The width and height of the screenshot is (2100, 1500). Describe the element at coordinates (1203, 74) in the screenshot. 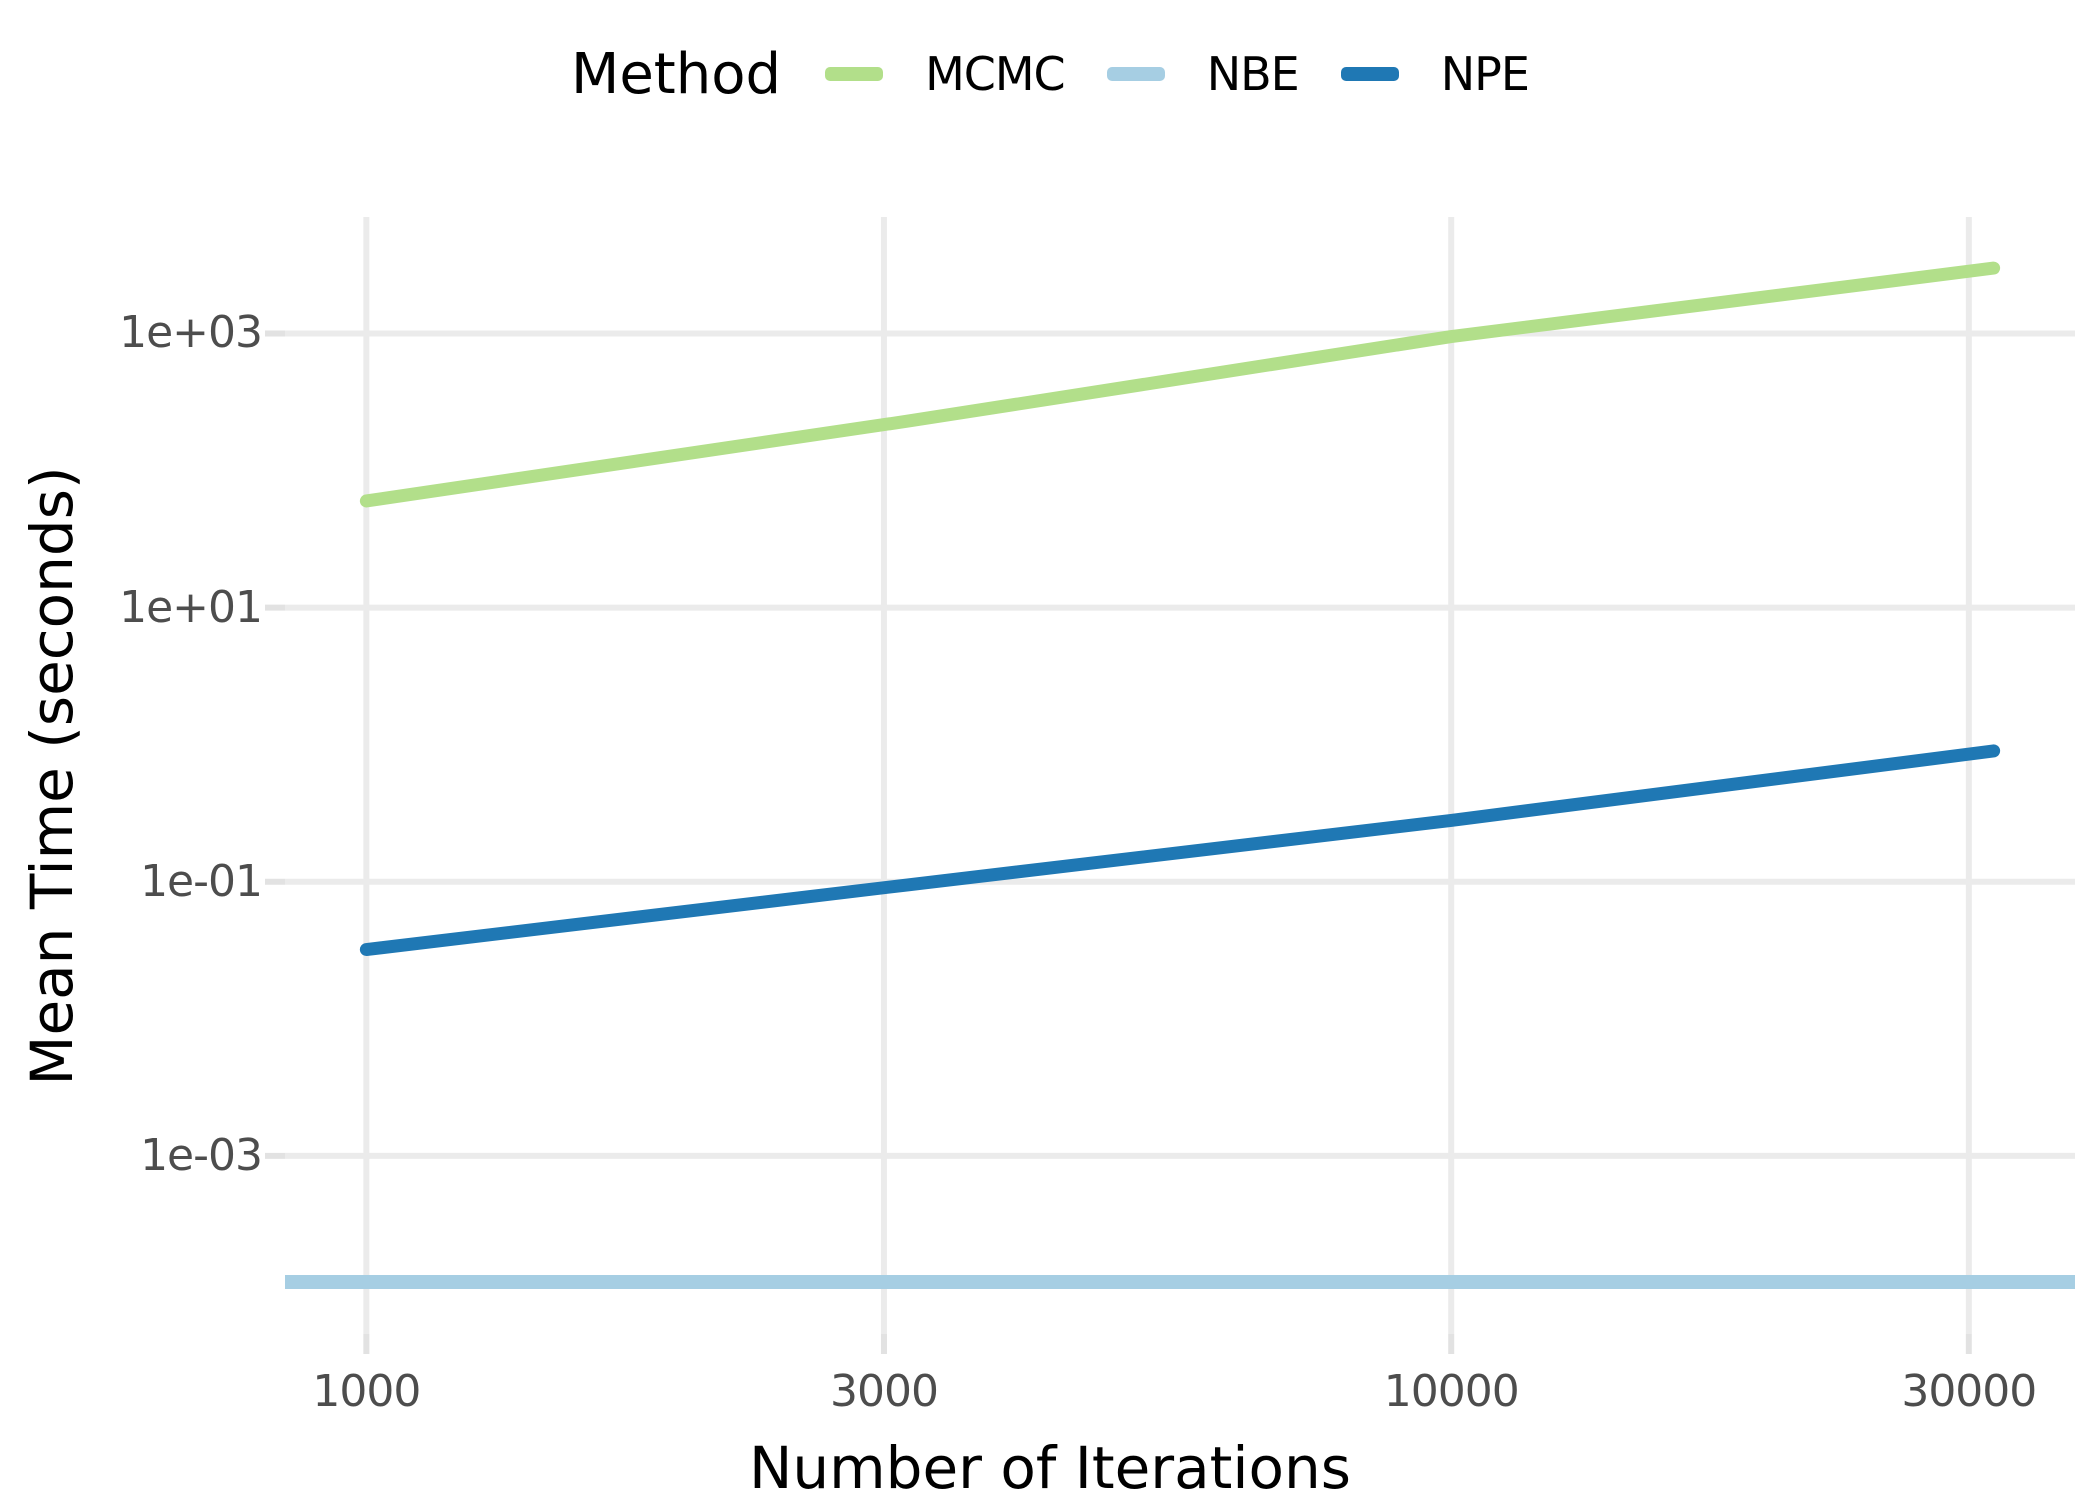

I see `legend-item-NBE: NBE` at that location.